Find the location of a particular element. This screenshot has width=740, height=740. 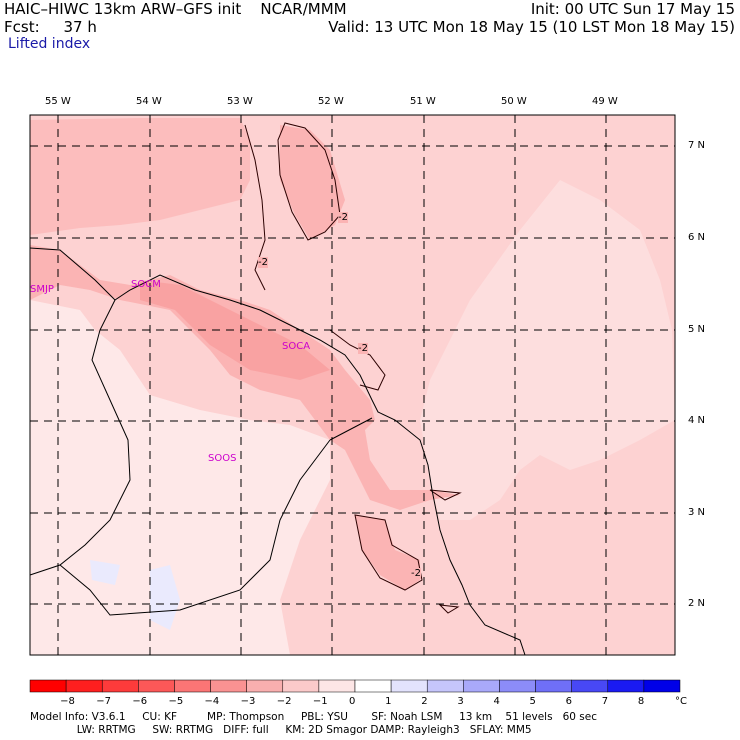

lon-label: 54 W is located at coordinates (149, 101).